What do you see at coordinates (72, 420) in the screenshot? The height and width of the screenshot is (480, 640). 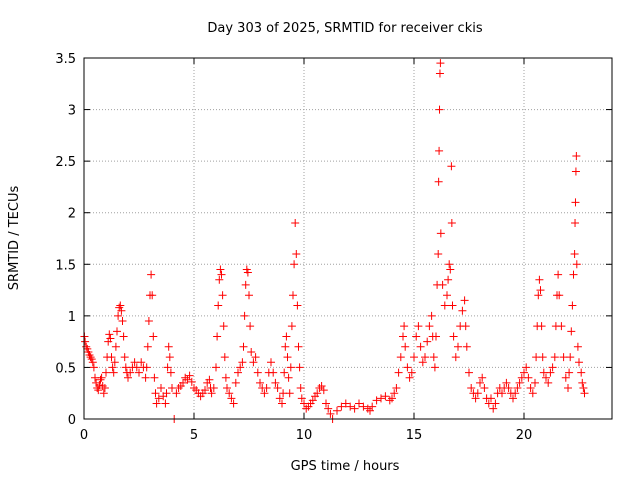 I see `y-tick-label: 0` at bounding box center [72, 420].